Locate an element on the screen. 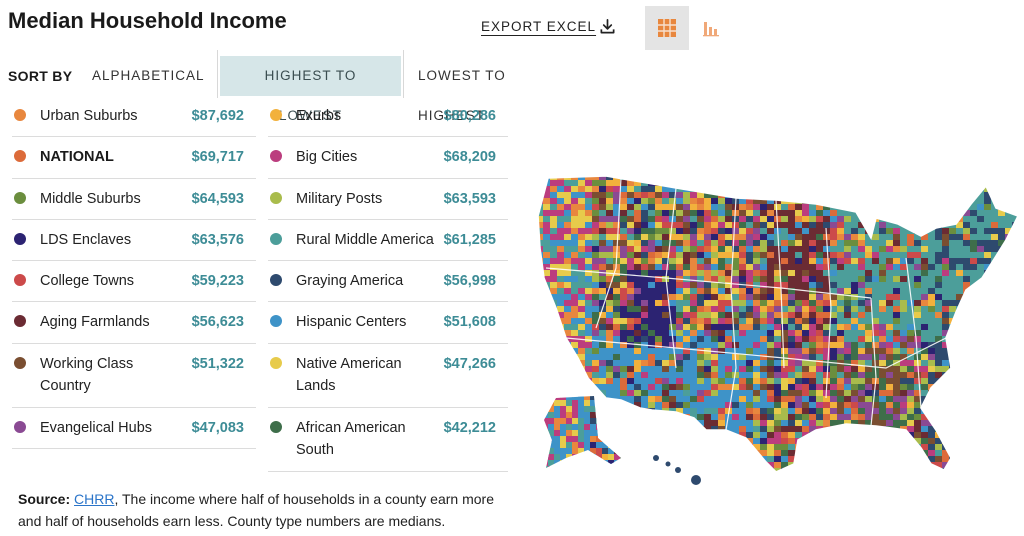 The width and height of the screenshot is (1024, 536). source-link: CHRR is located at coordinates (94, 499).